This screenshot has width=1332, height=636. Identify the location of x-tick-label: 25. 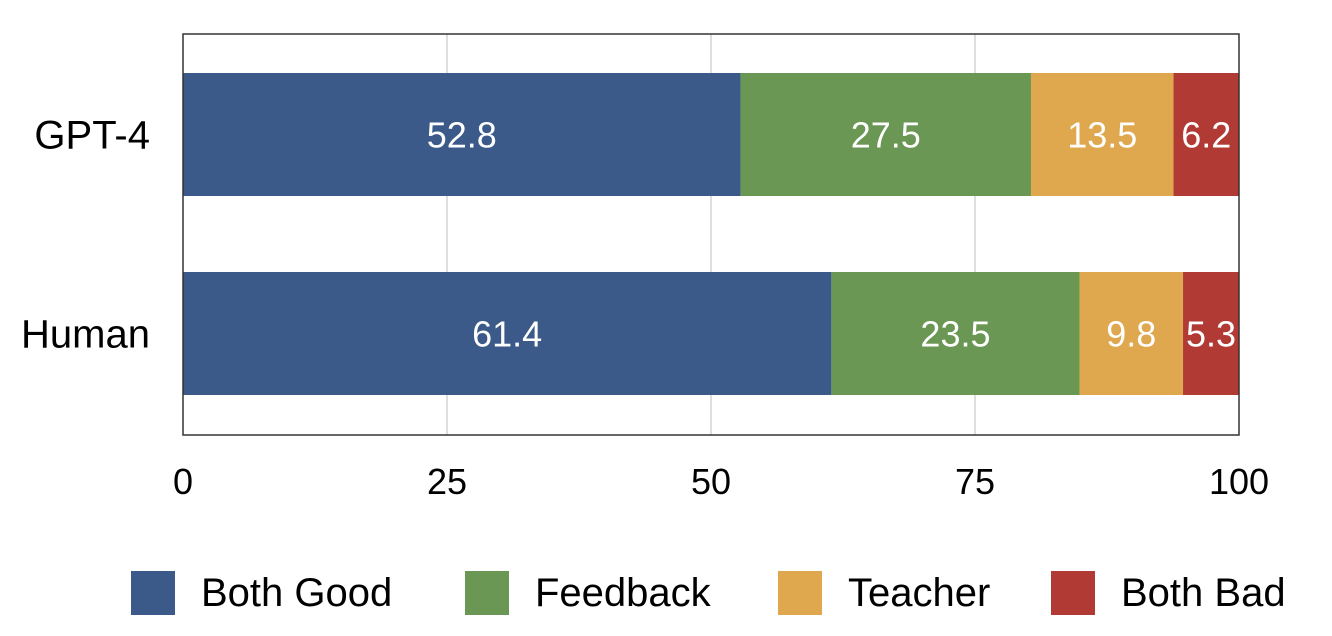
(447, 481).